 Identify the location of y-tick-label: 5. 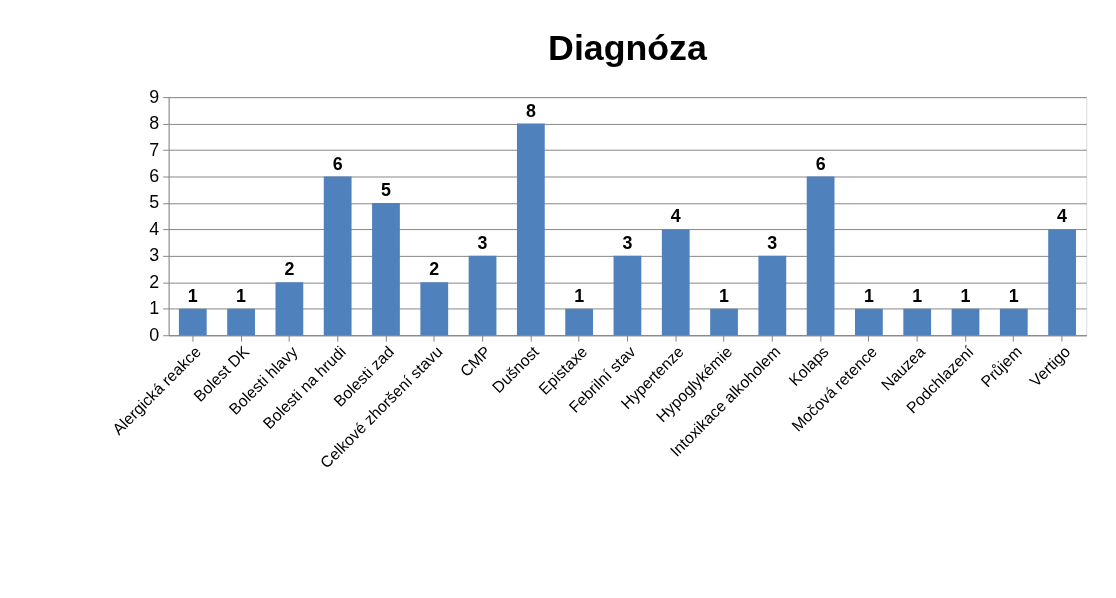
(154, 202).